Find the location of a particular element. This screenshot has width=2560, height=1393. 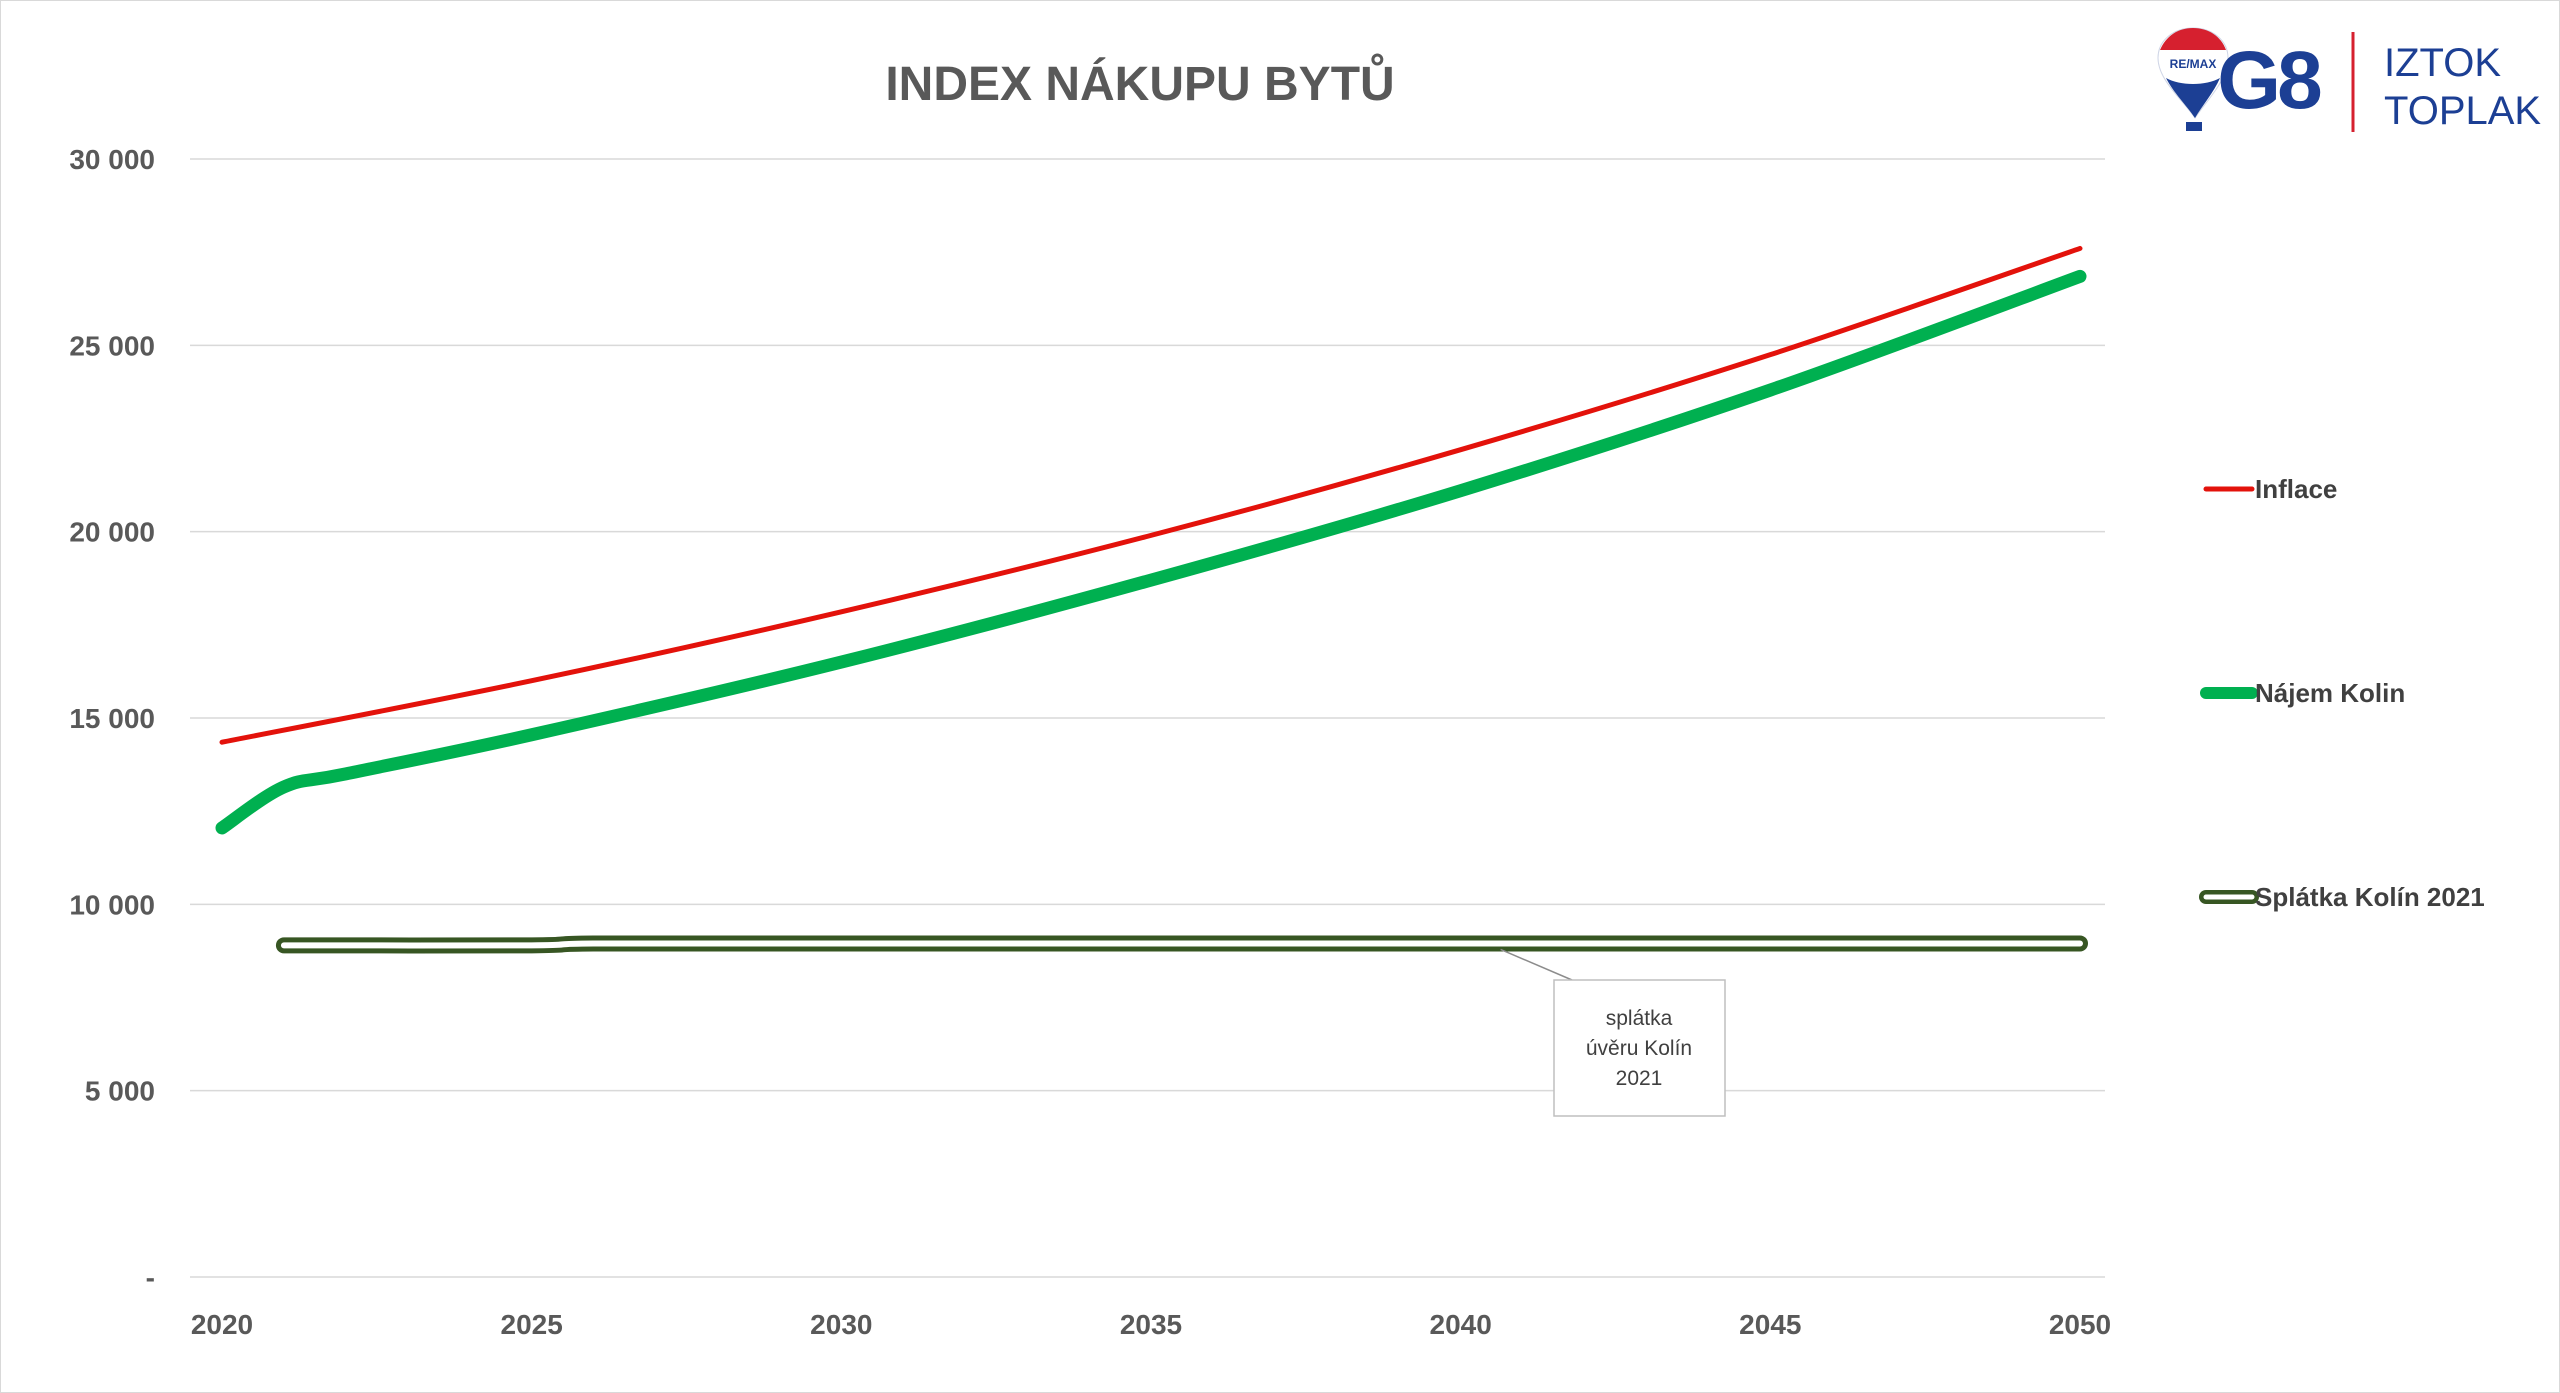

callout-text-line: úvěru Kolín is located at coordinates (1639, 1048).